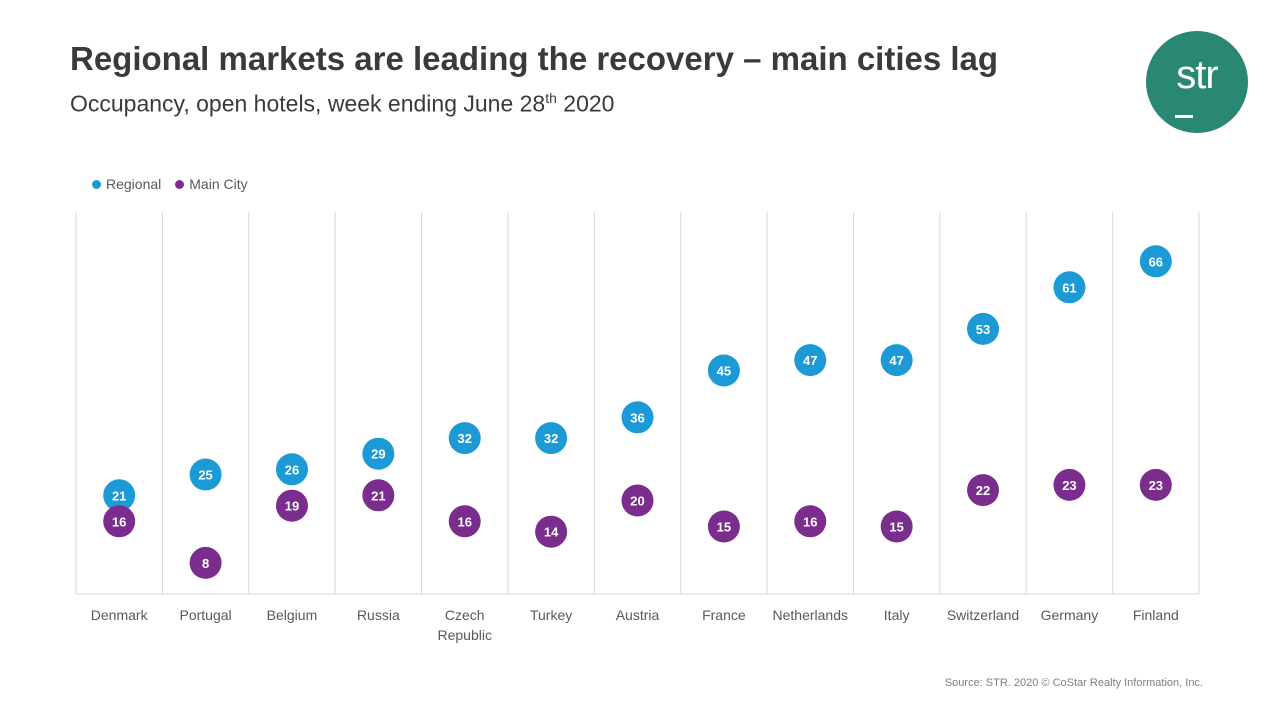  I want to click on data-label-regional-france: 45, so click(724, 371).